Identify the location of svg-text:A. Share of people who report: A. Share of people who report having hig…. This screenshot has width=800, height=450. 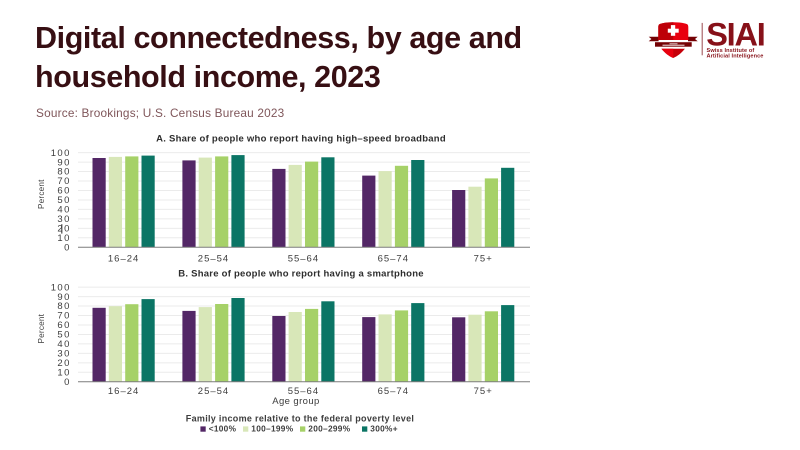
(301, 139).